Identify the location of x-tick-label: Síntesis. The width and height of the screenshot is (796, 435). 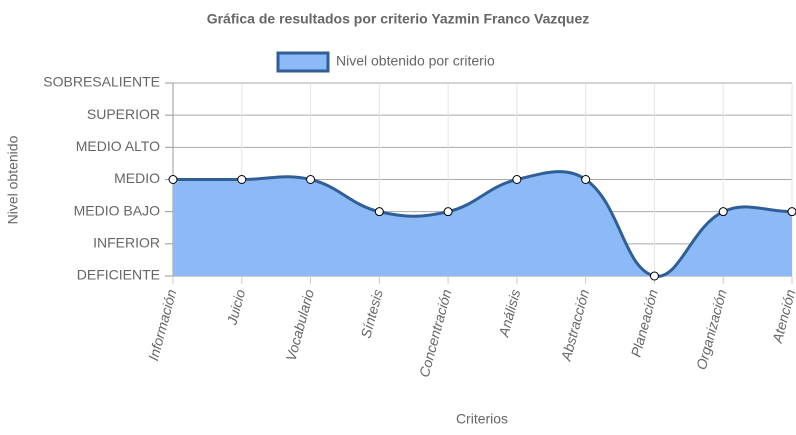
(371, 314).